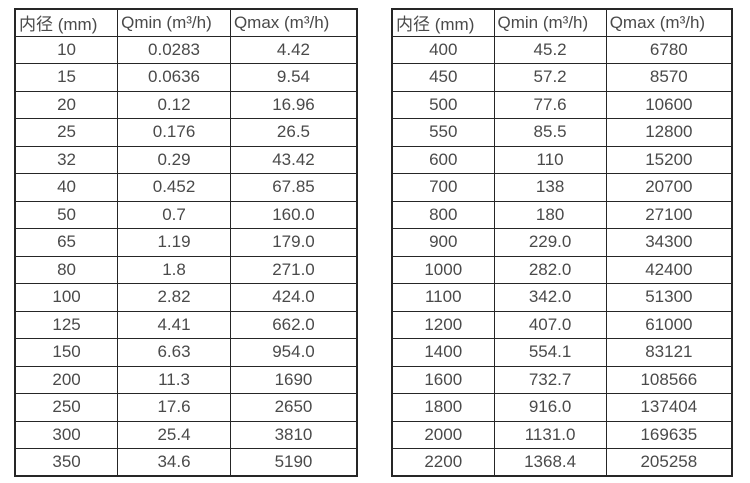  Describe the element at coordinates (293, 132) in the screenshot. I see `table-cell: 26.5` at that location.